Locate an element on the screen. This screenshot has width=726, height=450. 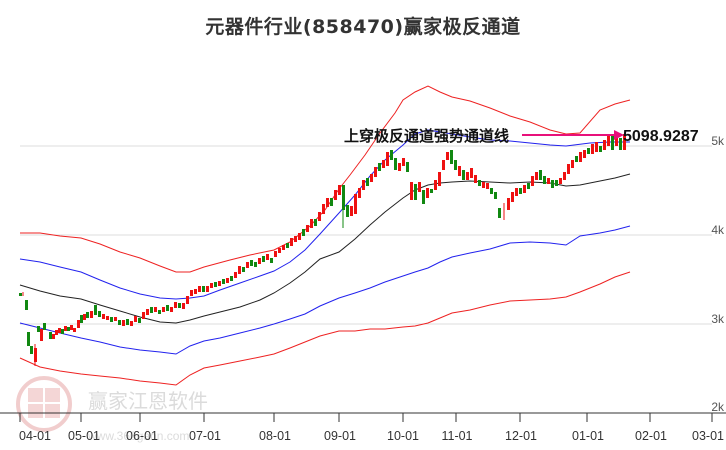
y-tick-2k: 2k is located at coordinates (718, 407).